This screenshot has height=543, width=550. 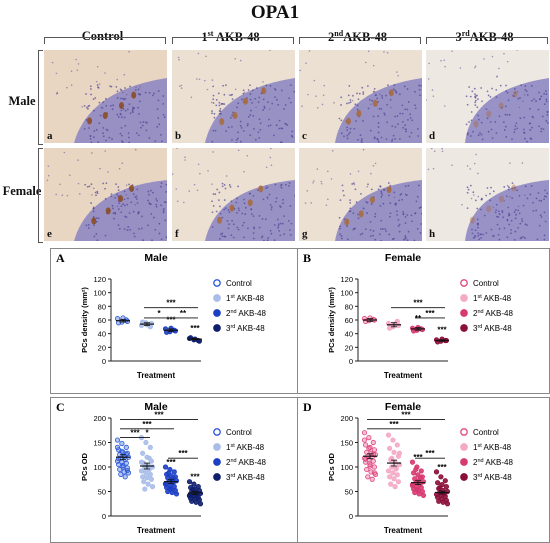 What do you see at coordinates (22, 101) in the screenshot?
I see `row-header-male: Male` at bounding box center [22, 101].